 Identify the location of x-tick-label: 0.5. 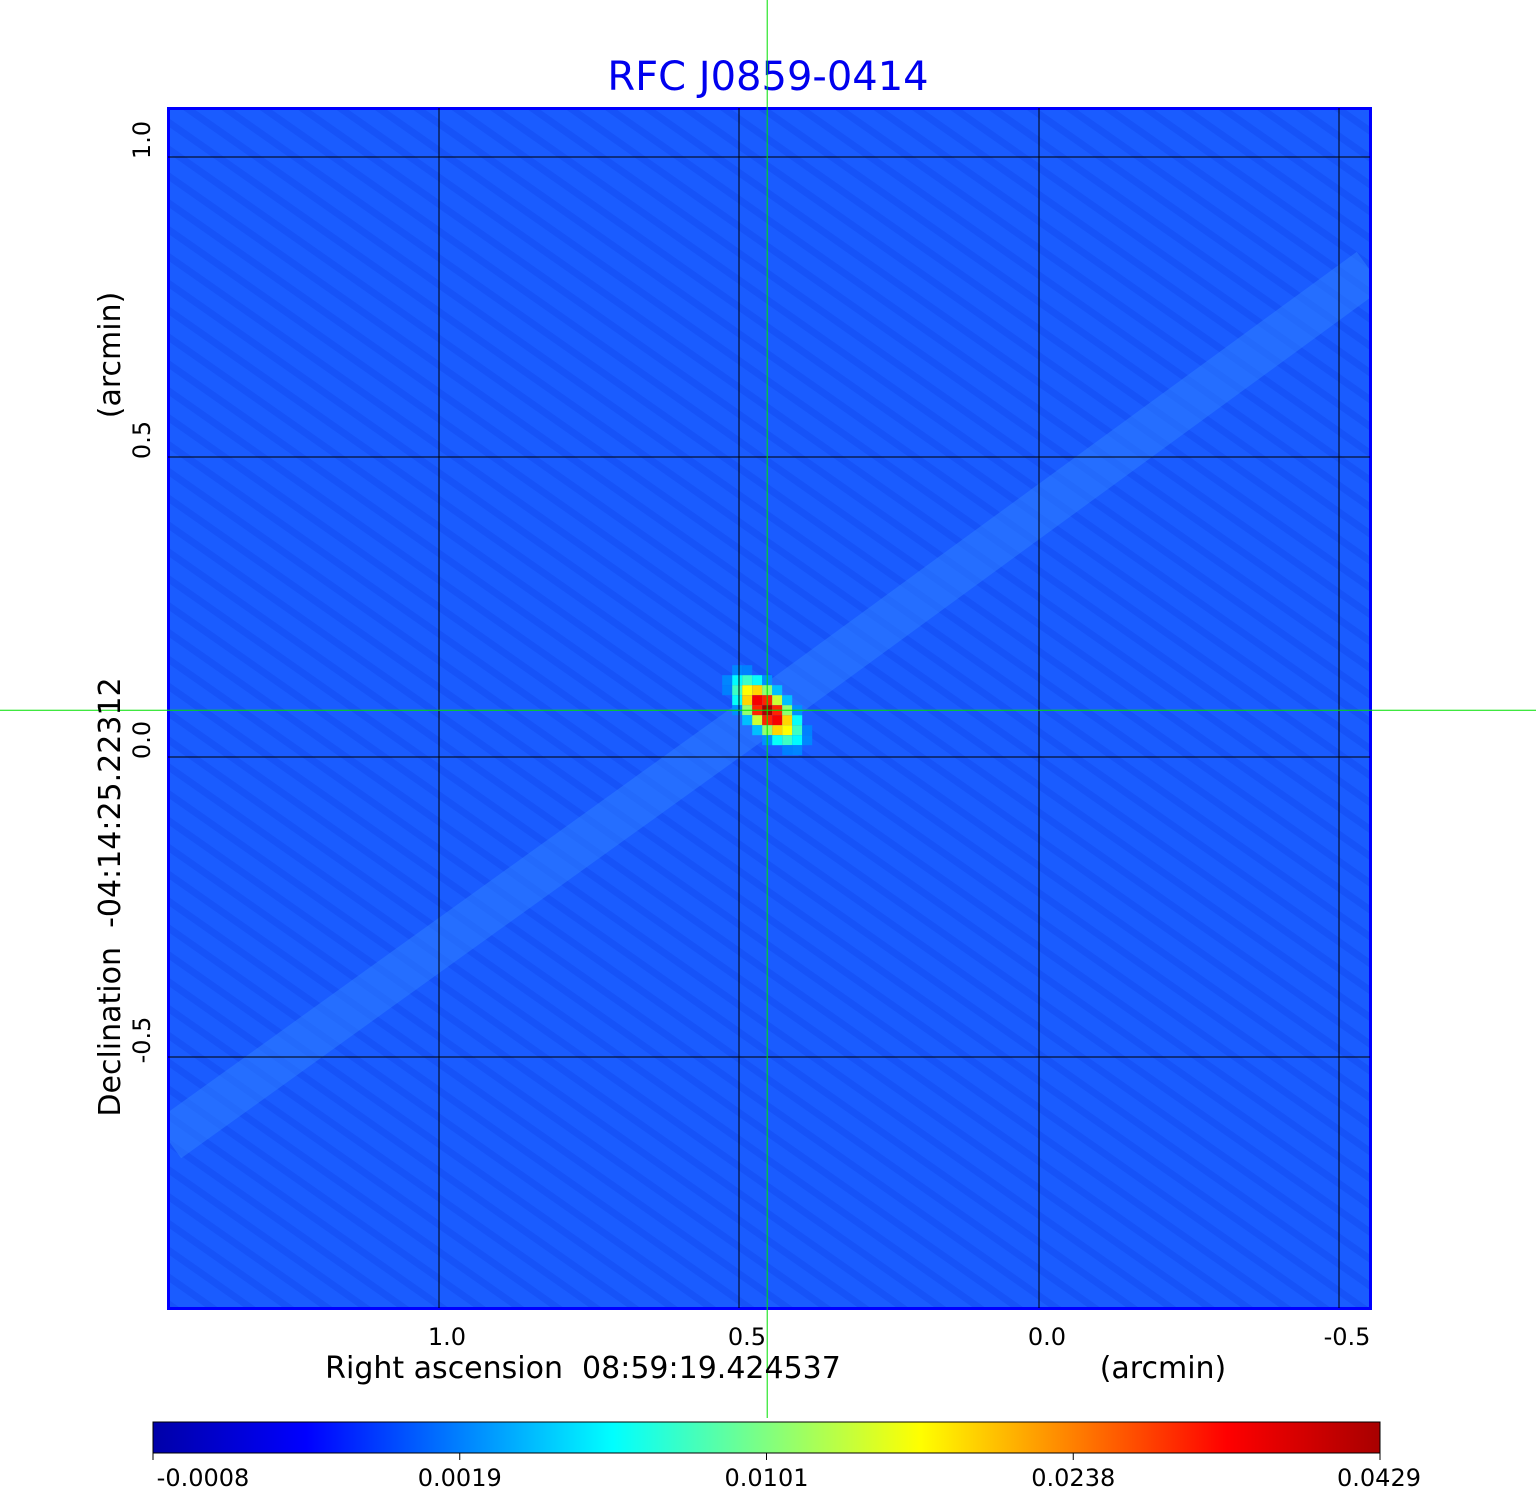
(747, 1337).